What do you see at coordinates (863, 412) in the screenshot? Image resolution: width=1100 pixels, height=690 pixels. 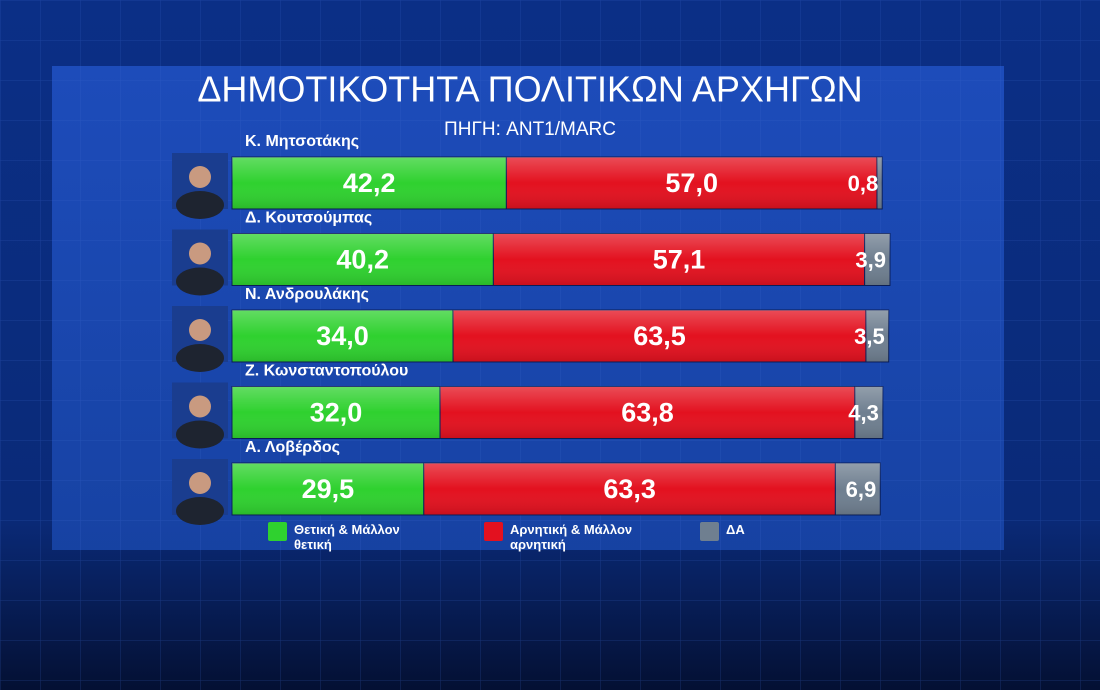 I see `value-label: 4,3` at bounding box center [863, 412].